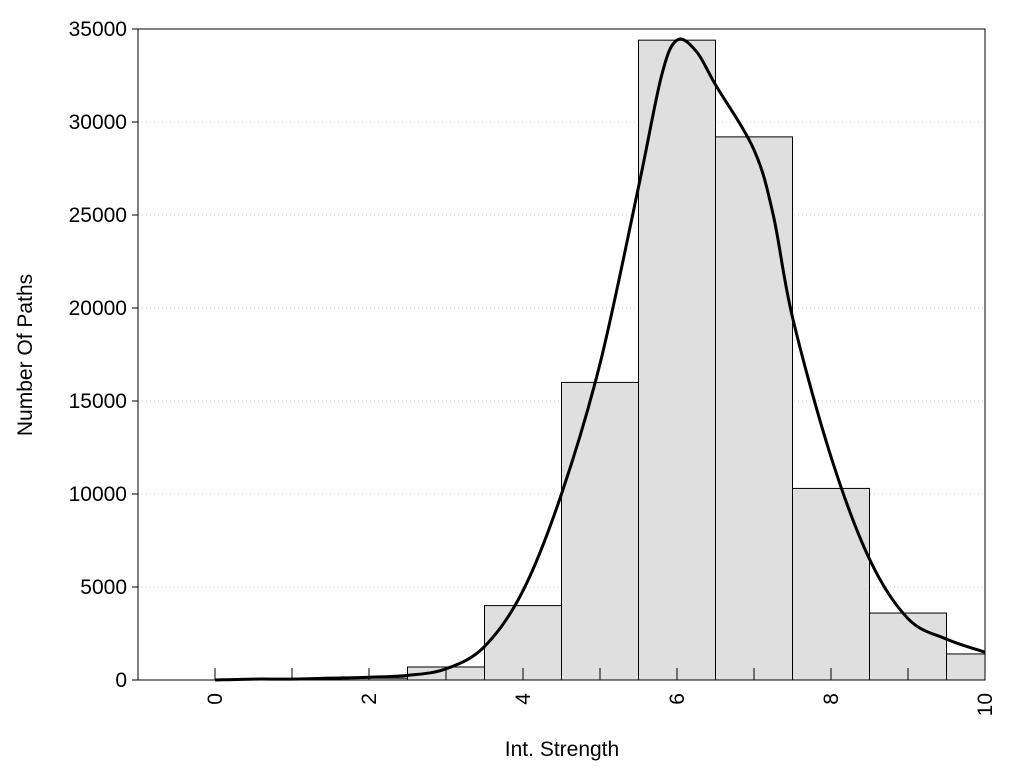  Describe the element at coordinates (98, 215) in the screenshot. I see `y-tick-label: 25000` at that location.